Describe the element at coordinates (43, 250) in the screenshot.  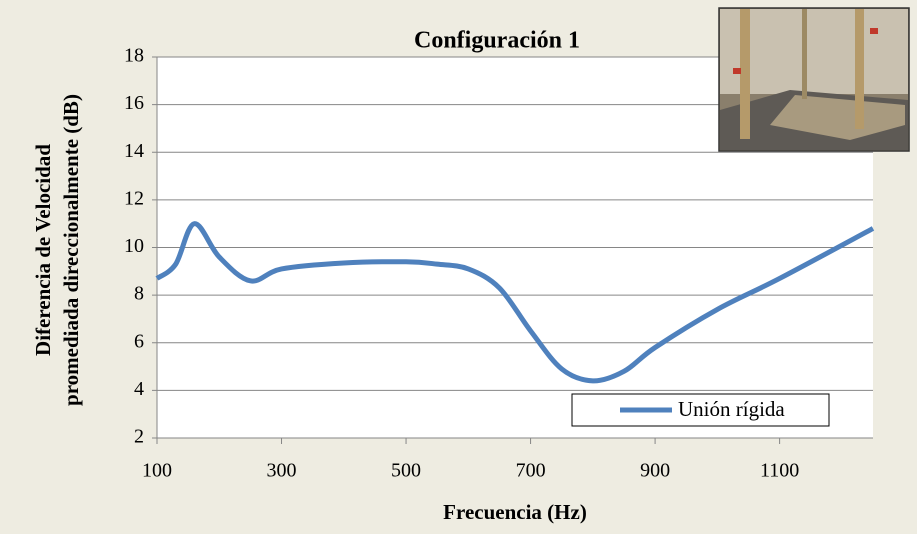
I see `y-axis-title-line: Diferencia de Velocidad` at that location.